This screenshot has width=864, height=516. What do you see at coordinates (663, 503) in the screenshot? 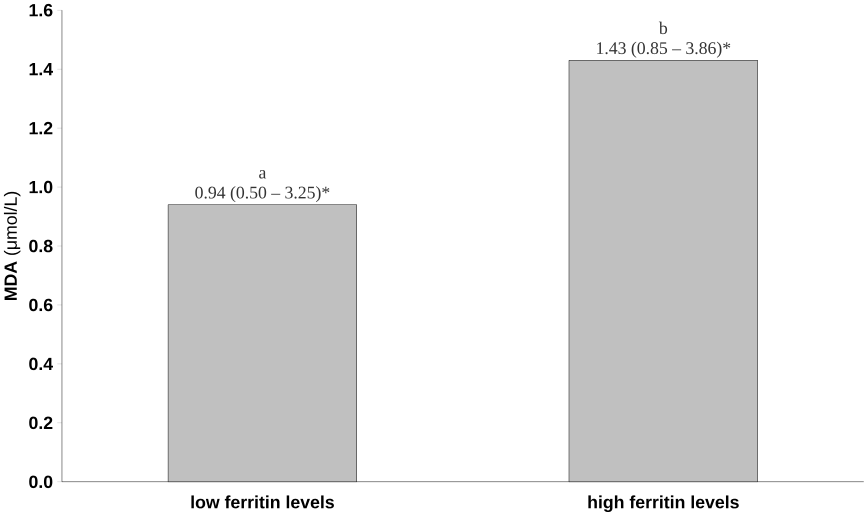
I see `x-tick-label: high ferritin levels` at bounding box center [663, 503].